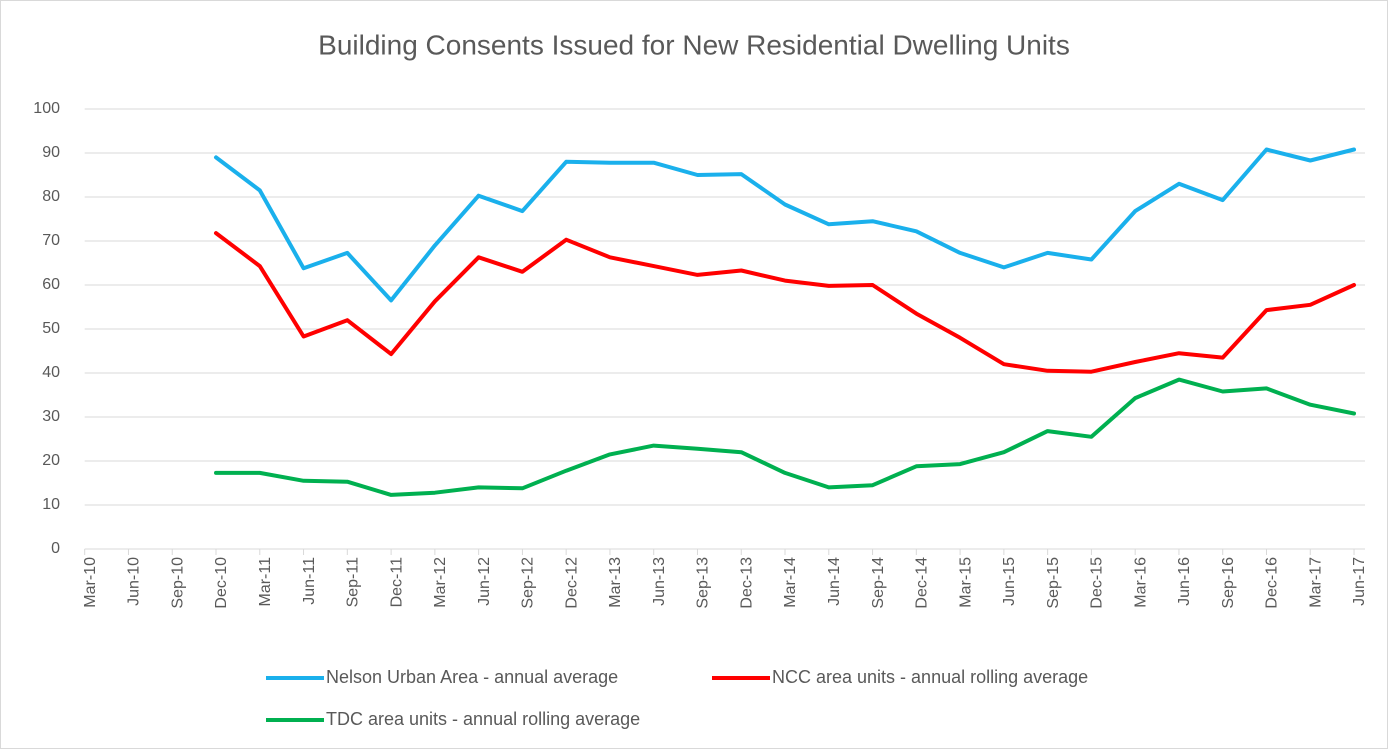 The image size is (1388, 749). Describe the element at coordinates (177, 583) in the screenshot. I see `x-tick-label: Sep-10` at that location.